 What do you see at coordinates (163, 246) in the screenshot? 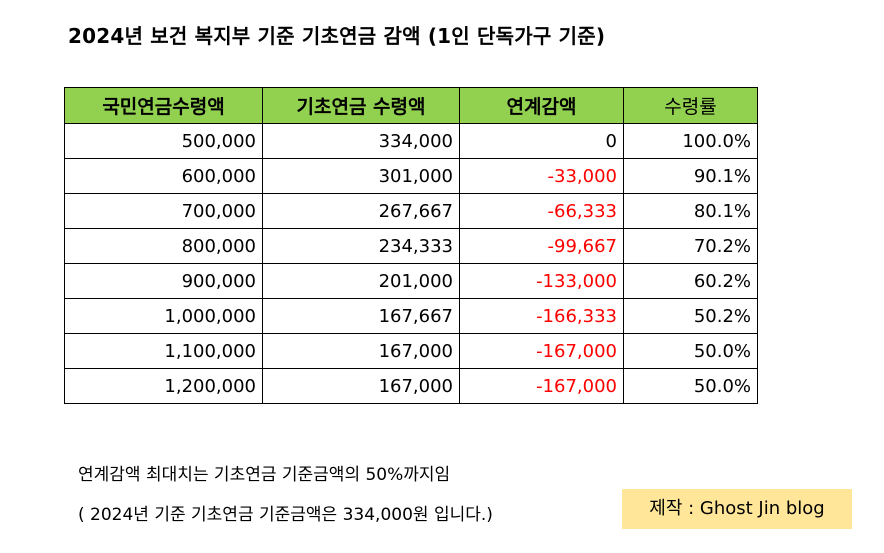
I see `cell-national-pension: 800,000` at bounding box center [163, 246].